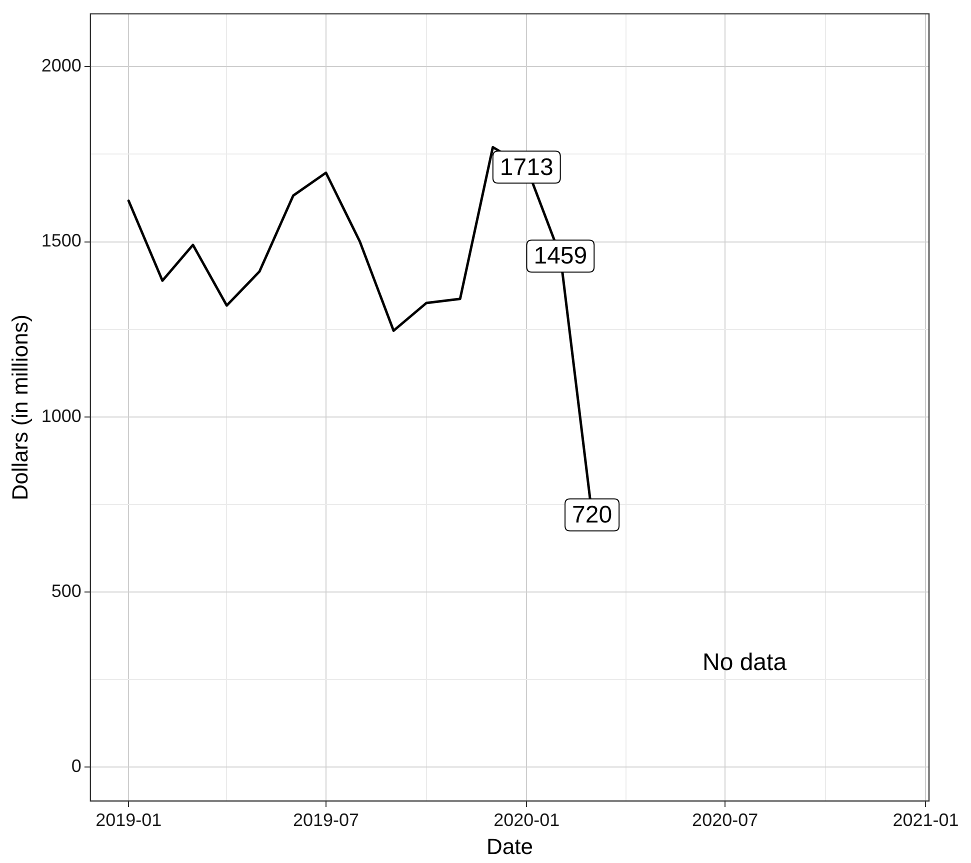  What do you see at coordinates (592, 515) in the screenshot?
I see `data-label: 720` at bounding box center [592, 515].